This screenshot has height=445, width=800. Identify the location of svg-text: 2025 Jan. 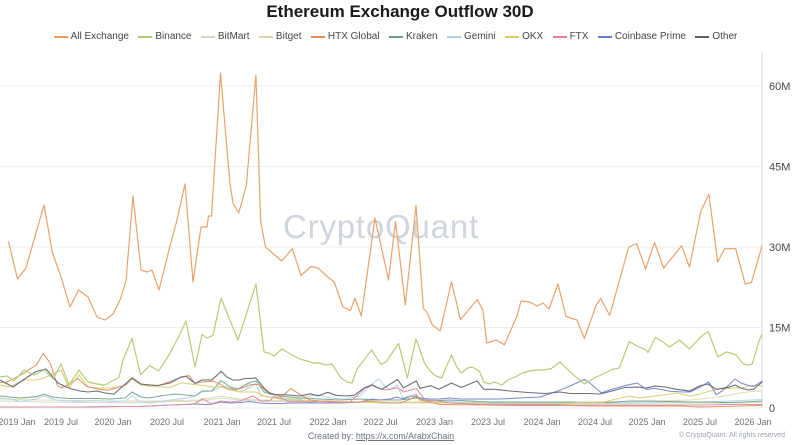
(646, 422).